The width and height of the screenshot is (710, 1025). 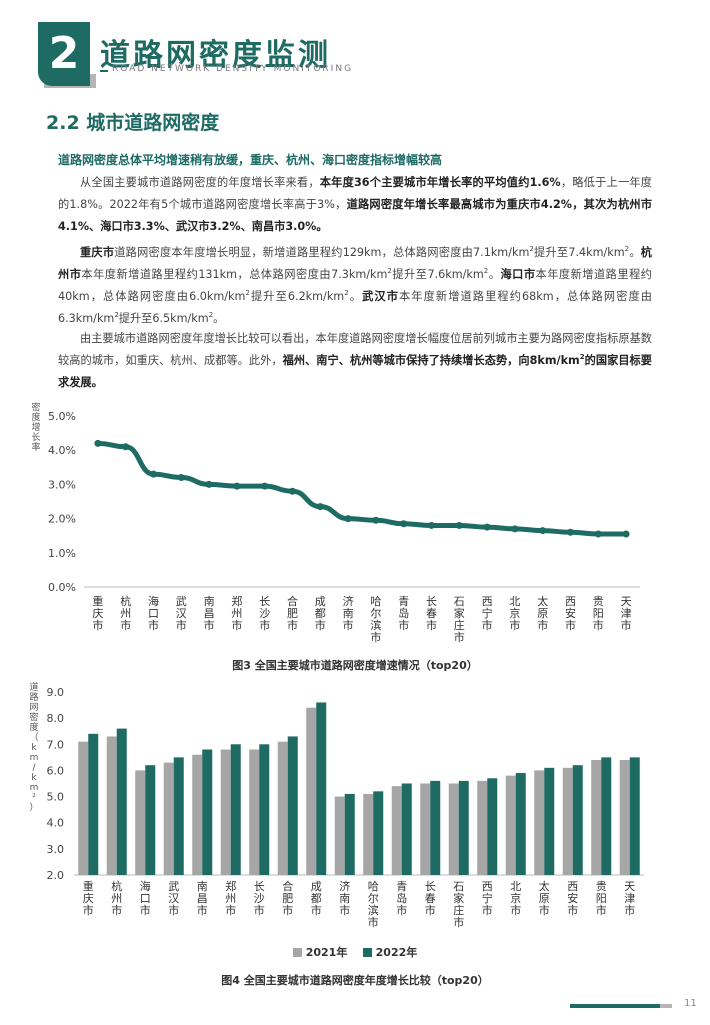 I want to click on y-tick-label: 9.0, so click(x=56, y=692).